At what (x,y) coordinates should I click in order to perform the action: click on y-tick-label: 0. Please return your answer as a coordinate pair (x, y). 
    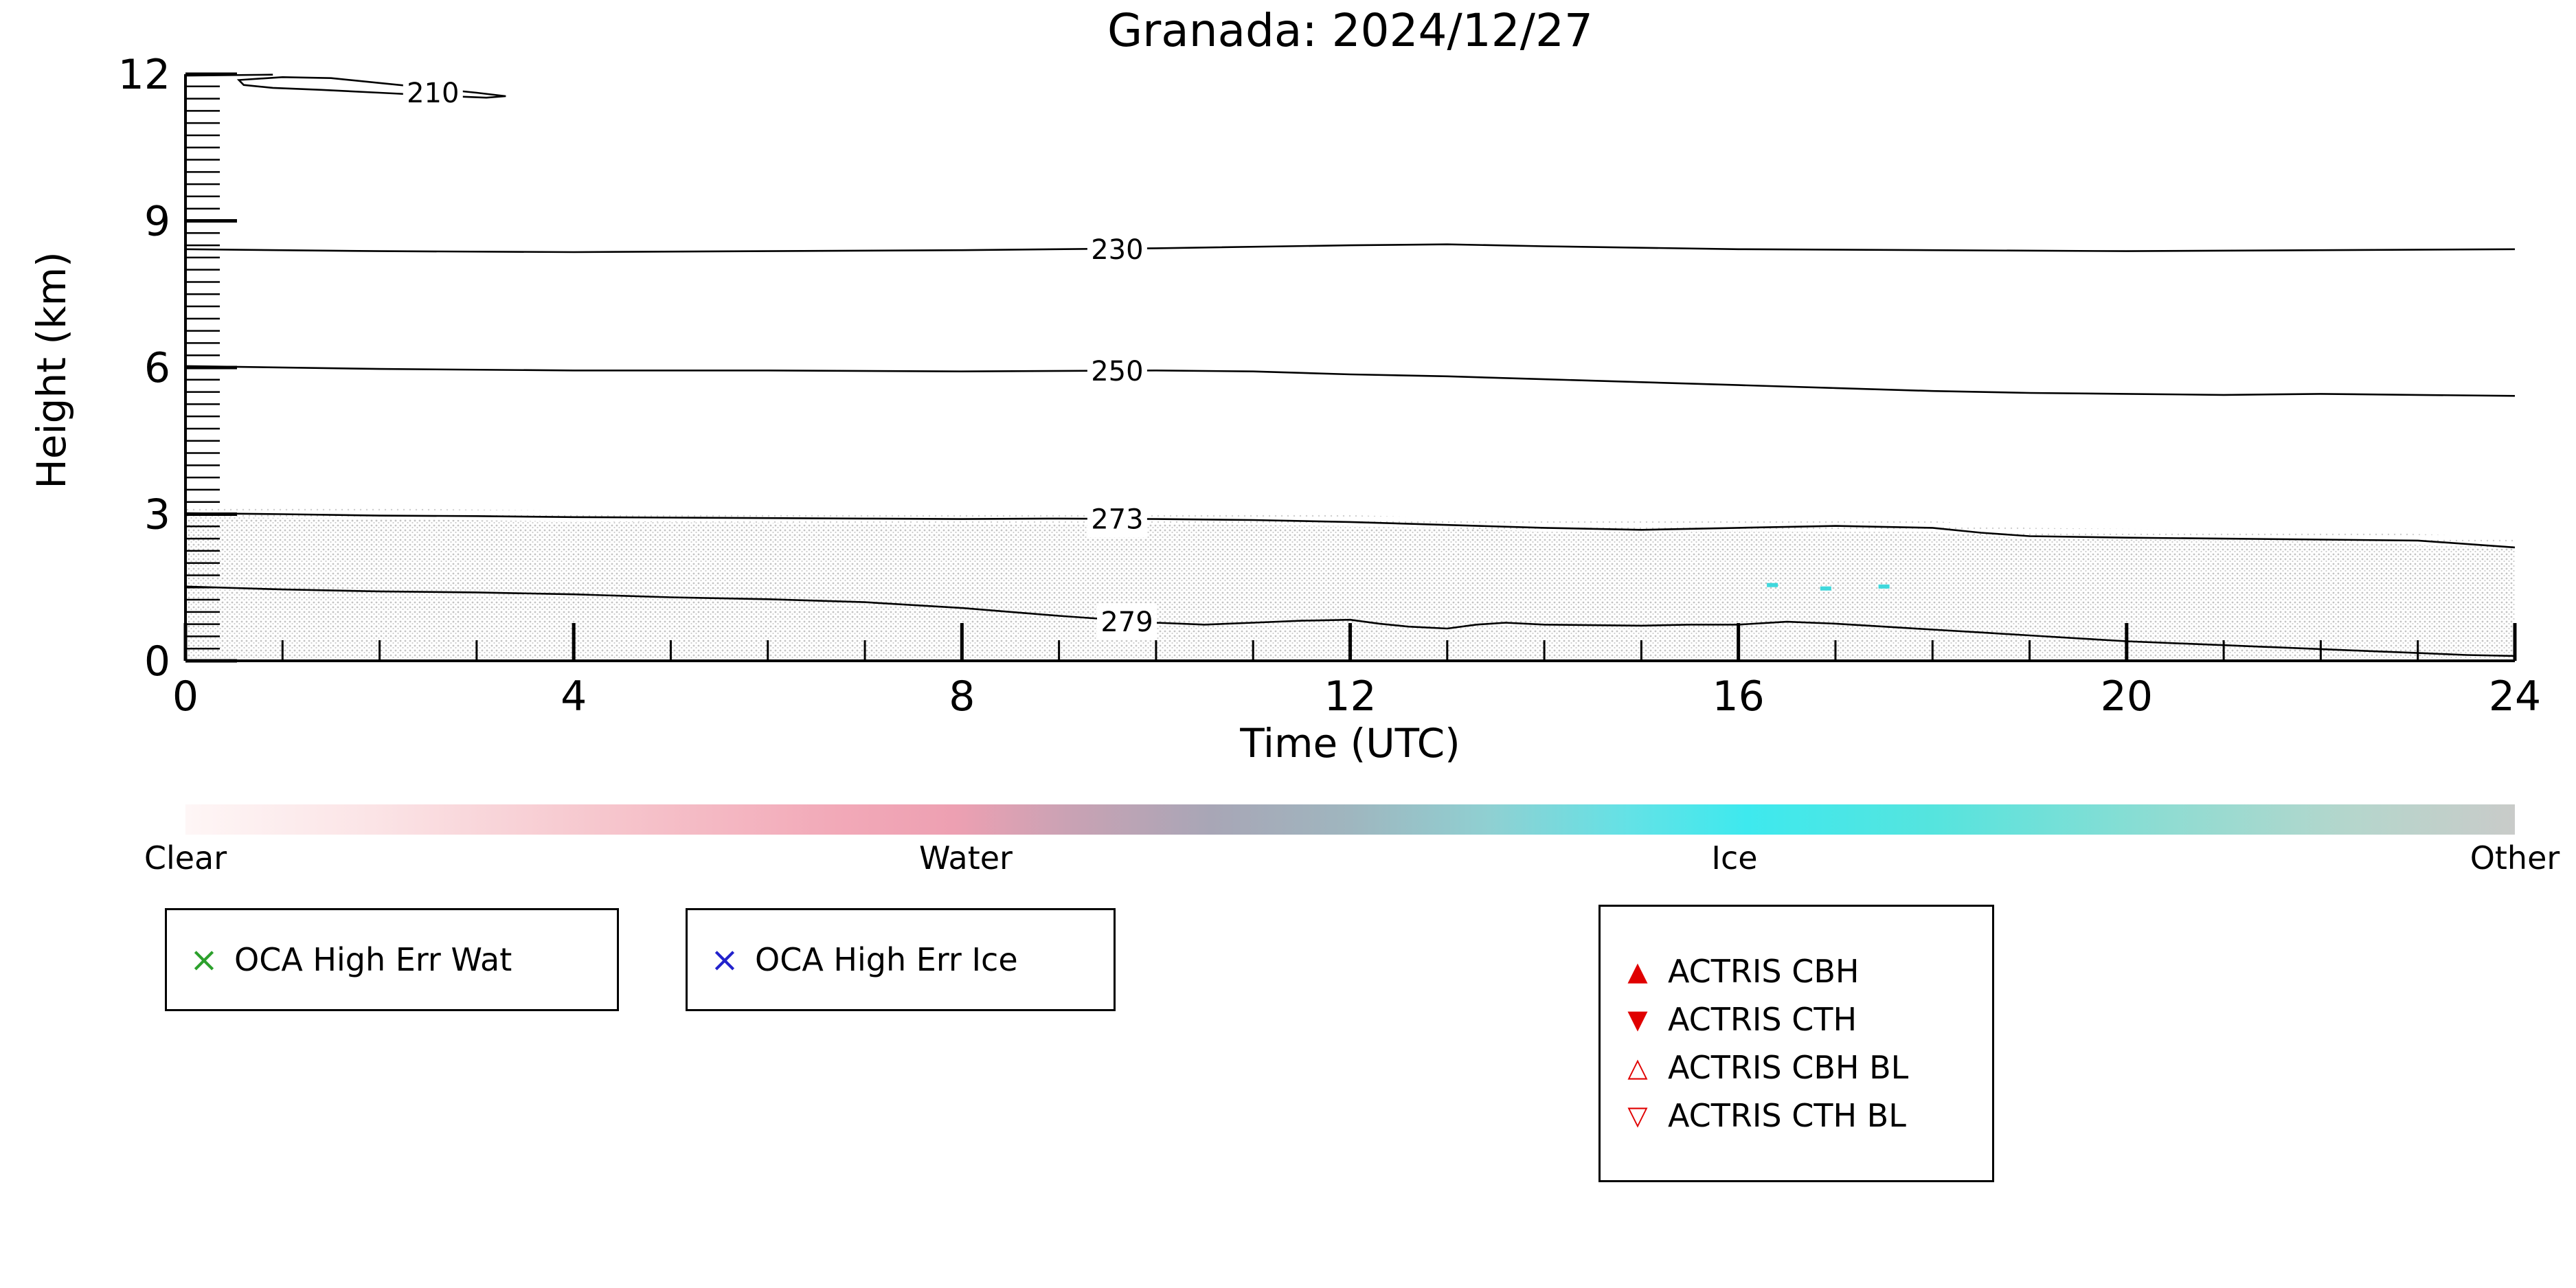
    Looking at the image, I should click on (157, 661).